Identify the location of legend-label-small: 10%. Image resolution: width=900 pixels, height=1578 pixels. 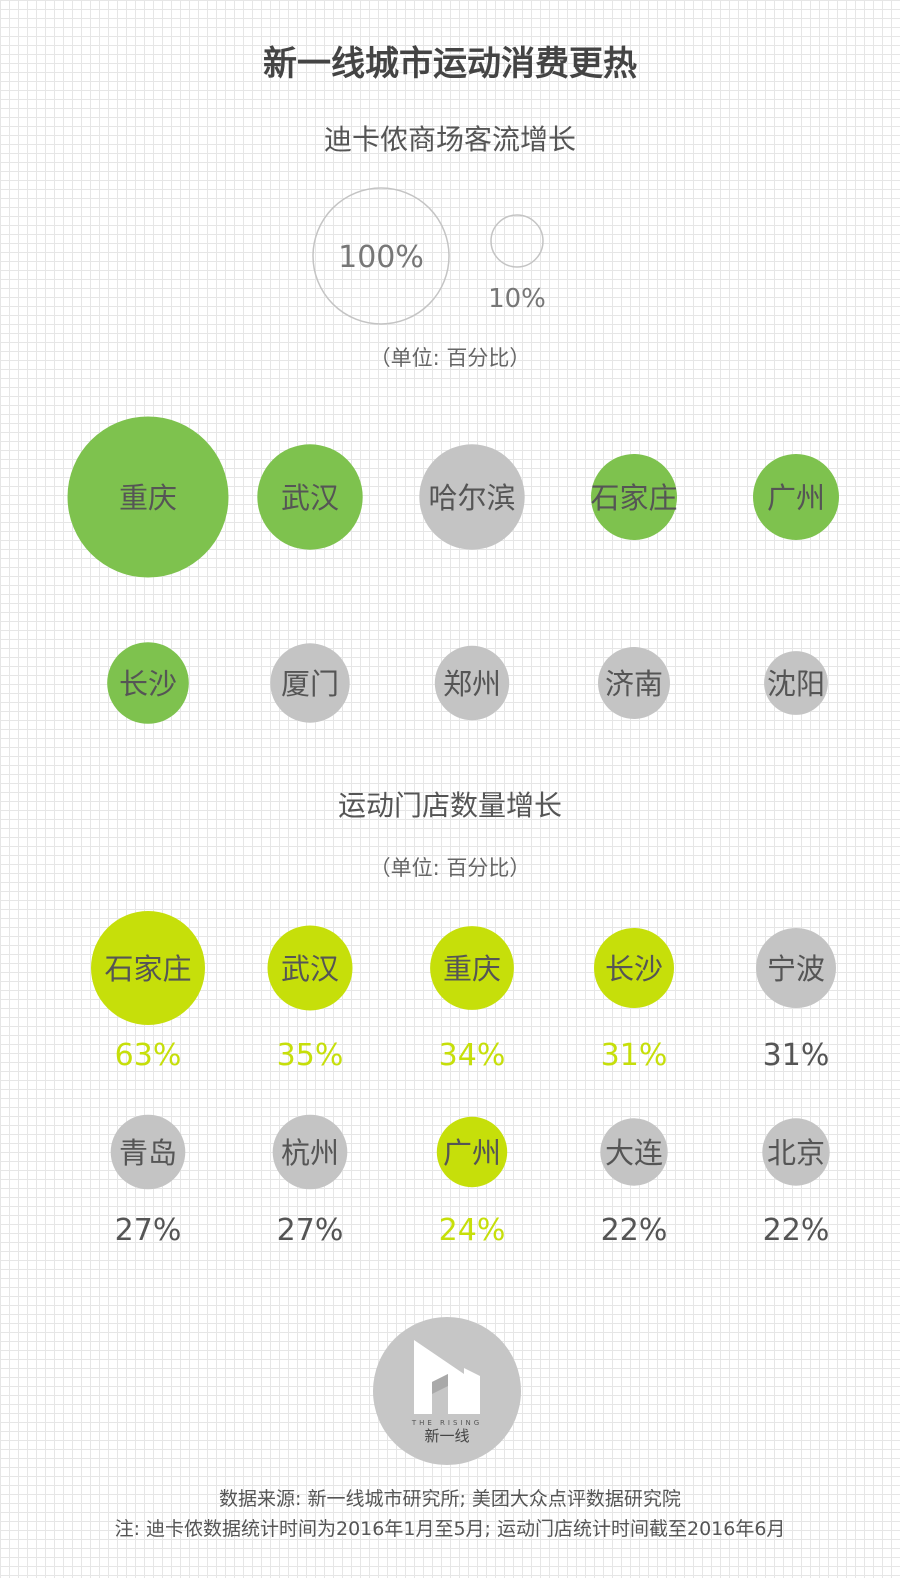
(517, 299).